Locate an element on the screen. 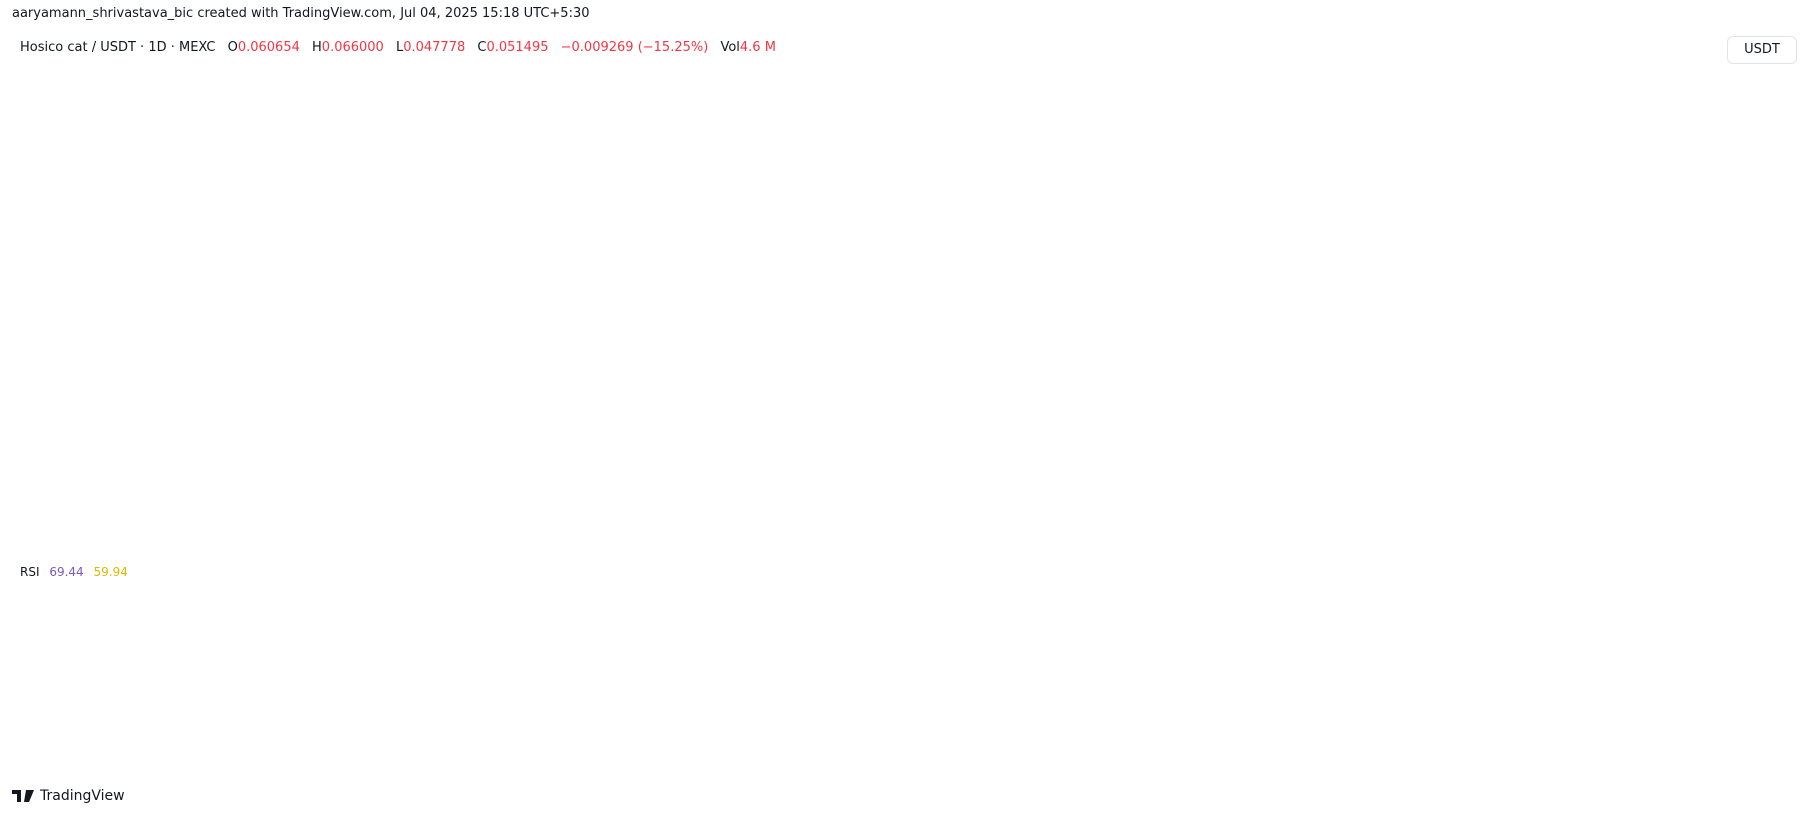  symbol-name: Hosico cat / USDT · 1D · MEXC is located at coordinates (118, 47).